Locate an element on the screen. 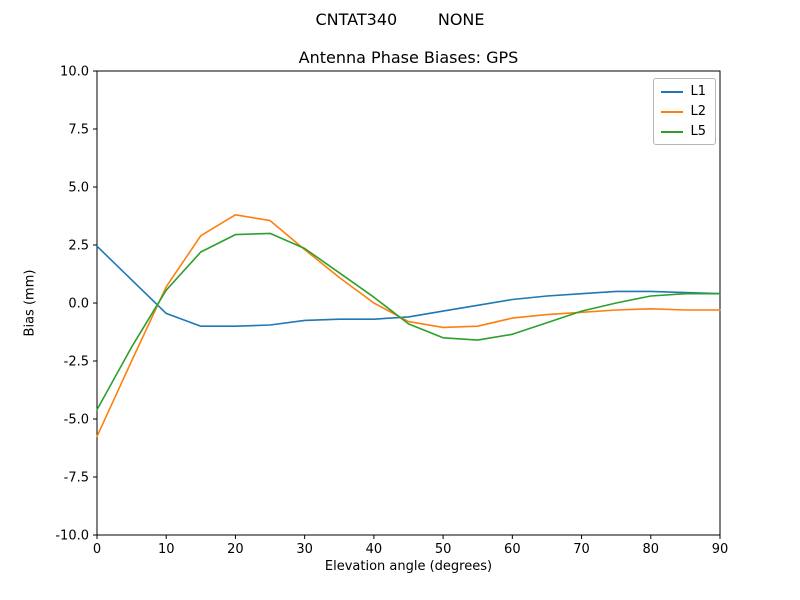 Image resolution: width=800 pixels, height=600 pixels. x-tick-label: 70 is located at coordinates (581, 549).